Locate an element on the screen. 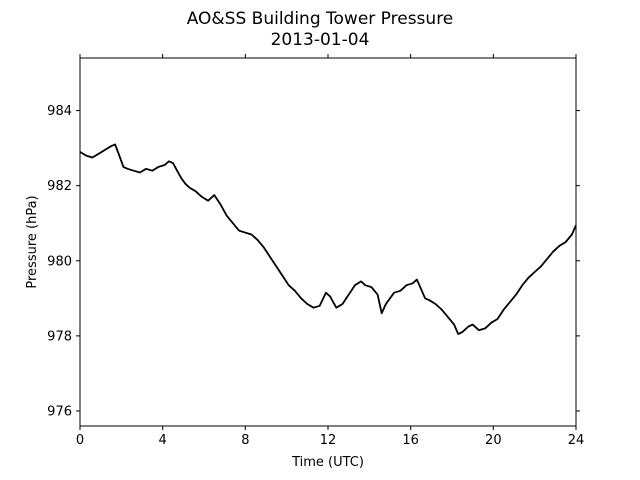 The image size is (640, 480). y-tick-label-980: 980 is located at coordinates (59, 261).